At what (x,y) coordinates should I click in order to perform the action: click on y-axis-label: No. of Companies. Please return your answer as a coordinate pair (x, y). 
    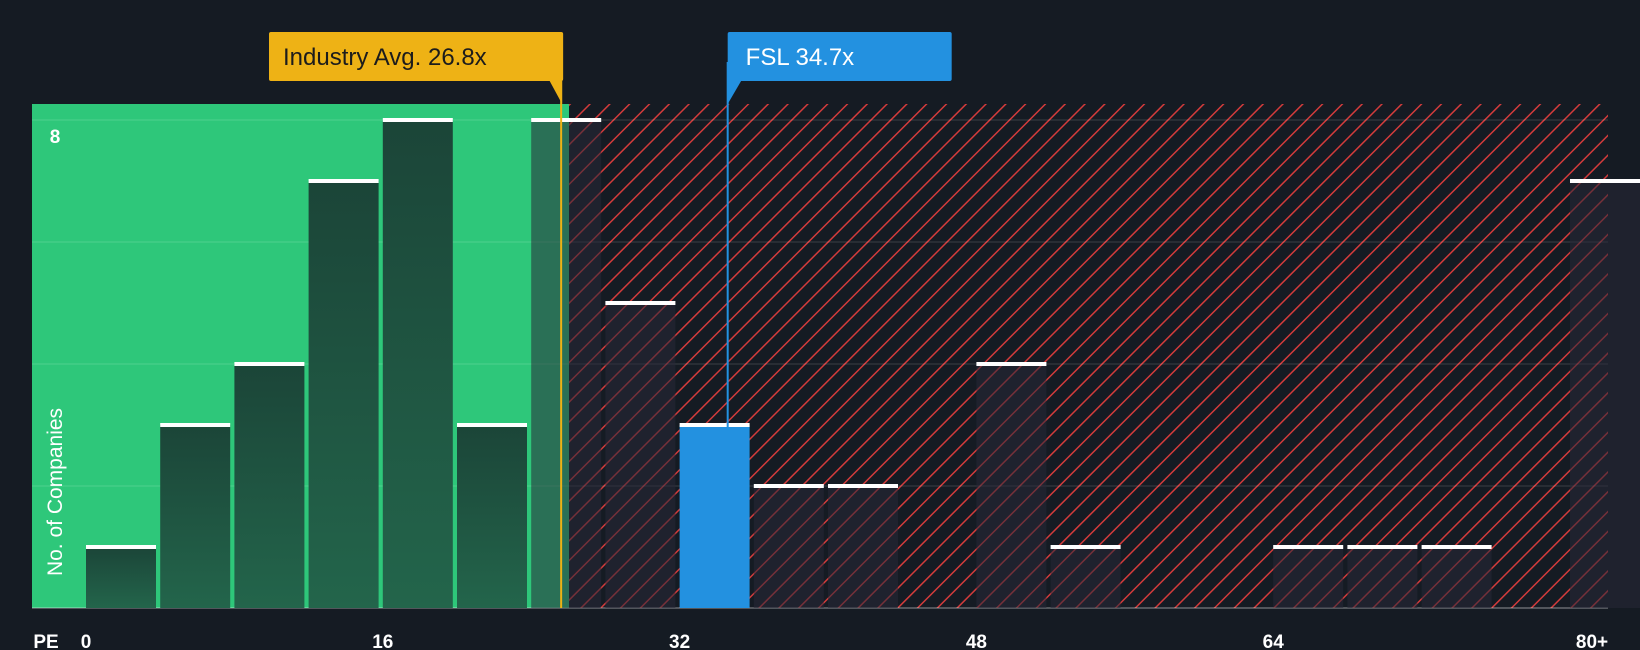
    Looking at the image, I should click on (55, 492).